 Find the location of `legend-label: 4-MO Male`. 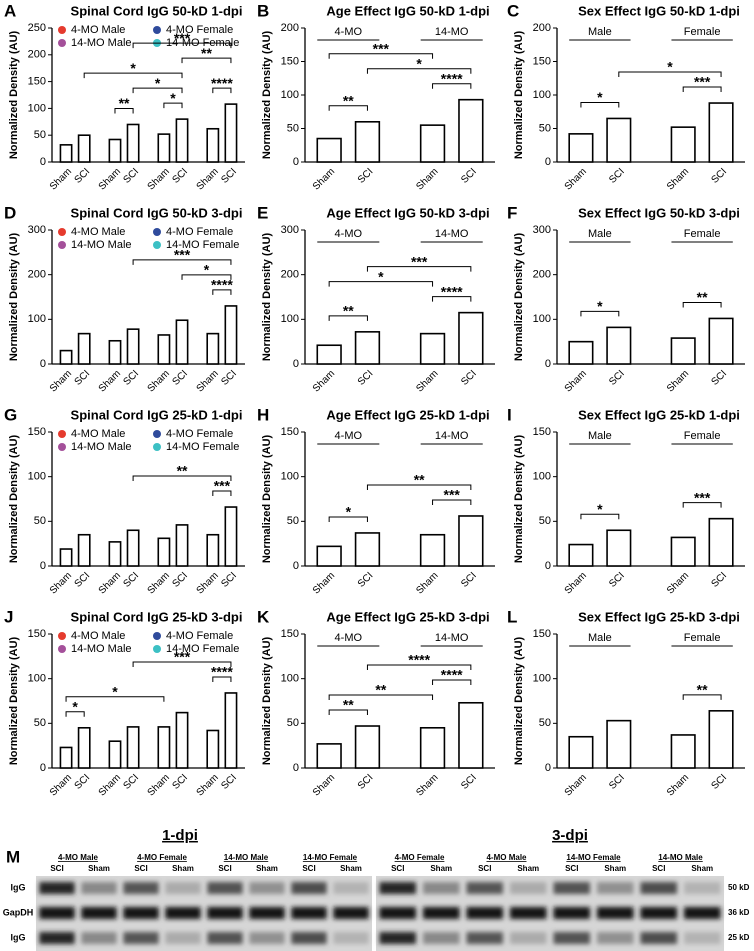

legend-label: 4-MO Male is located at coordinates (98, 30).